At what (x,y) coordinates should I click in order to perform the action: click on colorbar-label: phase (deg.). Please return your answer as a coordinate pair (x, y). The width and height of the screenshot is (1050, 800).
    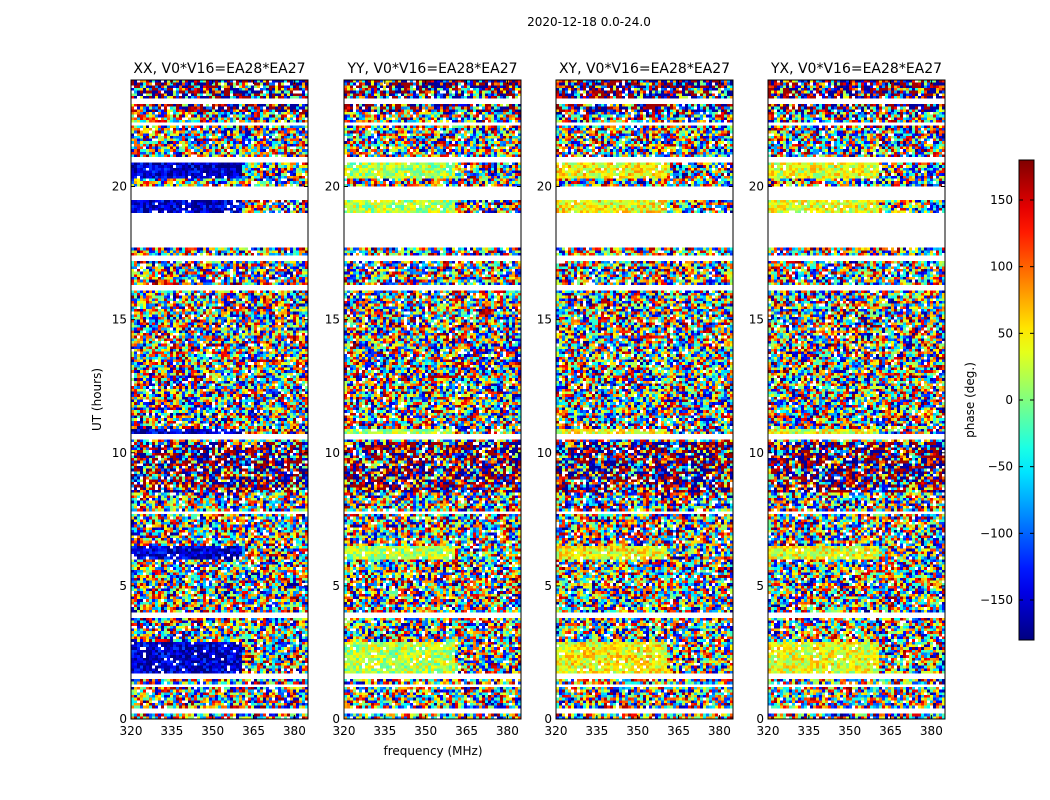
    Looking at the image, I should click on (970, 400).